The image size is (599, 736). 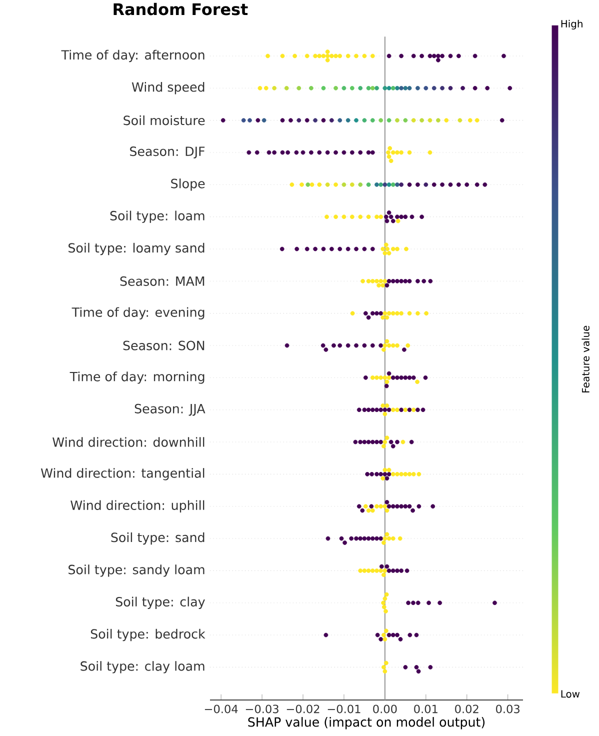 What do you see at coordinates (466, 709) in the screenshot?
I see `x-tick-label: 0.02` at bounding box center [466, 709].